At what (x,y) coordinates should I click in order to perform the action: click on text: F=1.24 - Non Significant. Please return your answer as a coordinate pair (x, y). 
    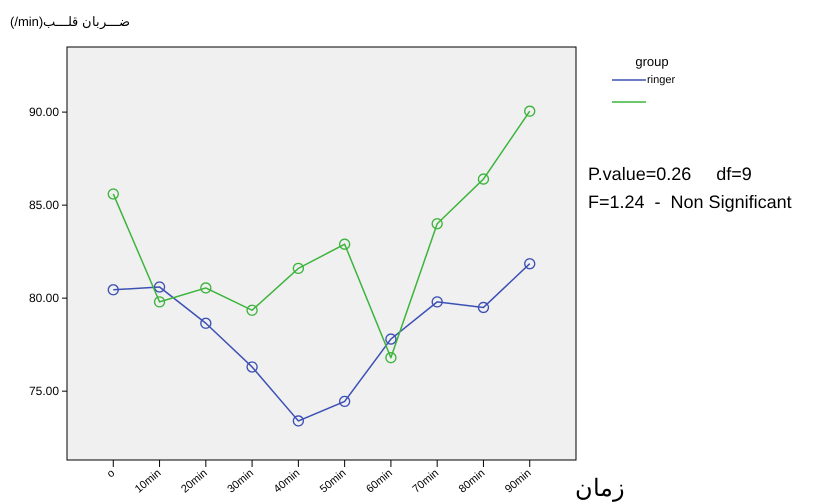
    Looking at the image, I should click on (690, 202).